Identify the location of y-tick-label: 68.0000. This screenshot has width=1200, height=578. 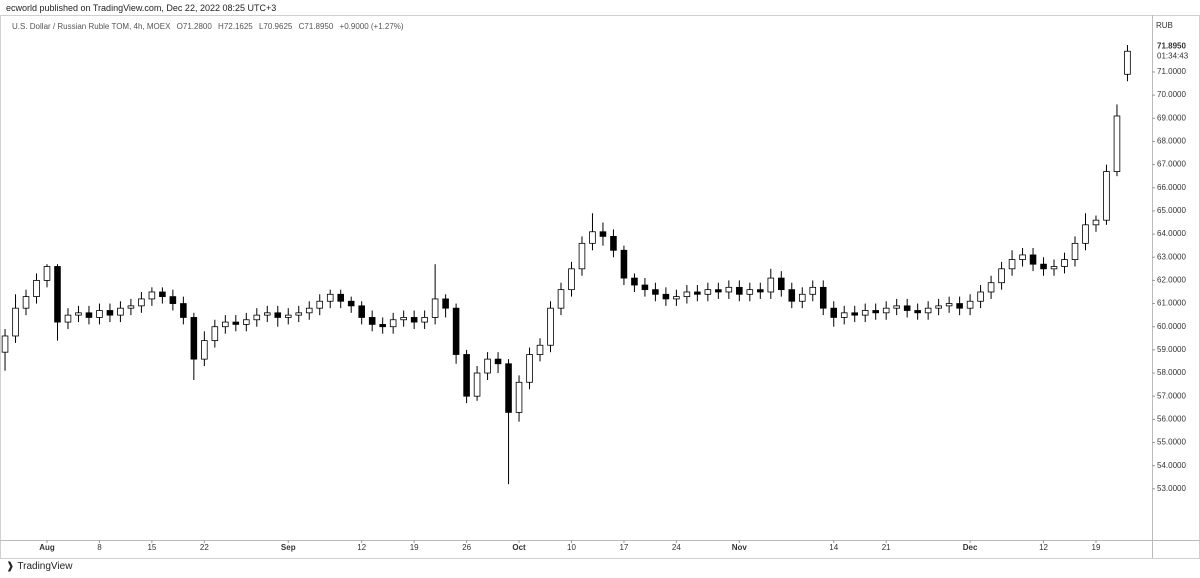
(1171, 141).